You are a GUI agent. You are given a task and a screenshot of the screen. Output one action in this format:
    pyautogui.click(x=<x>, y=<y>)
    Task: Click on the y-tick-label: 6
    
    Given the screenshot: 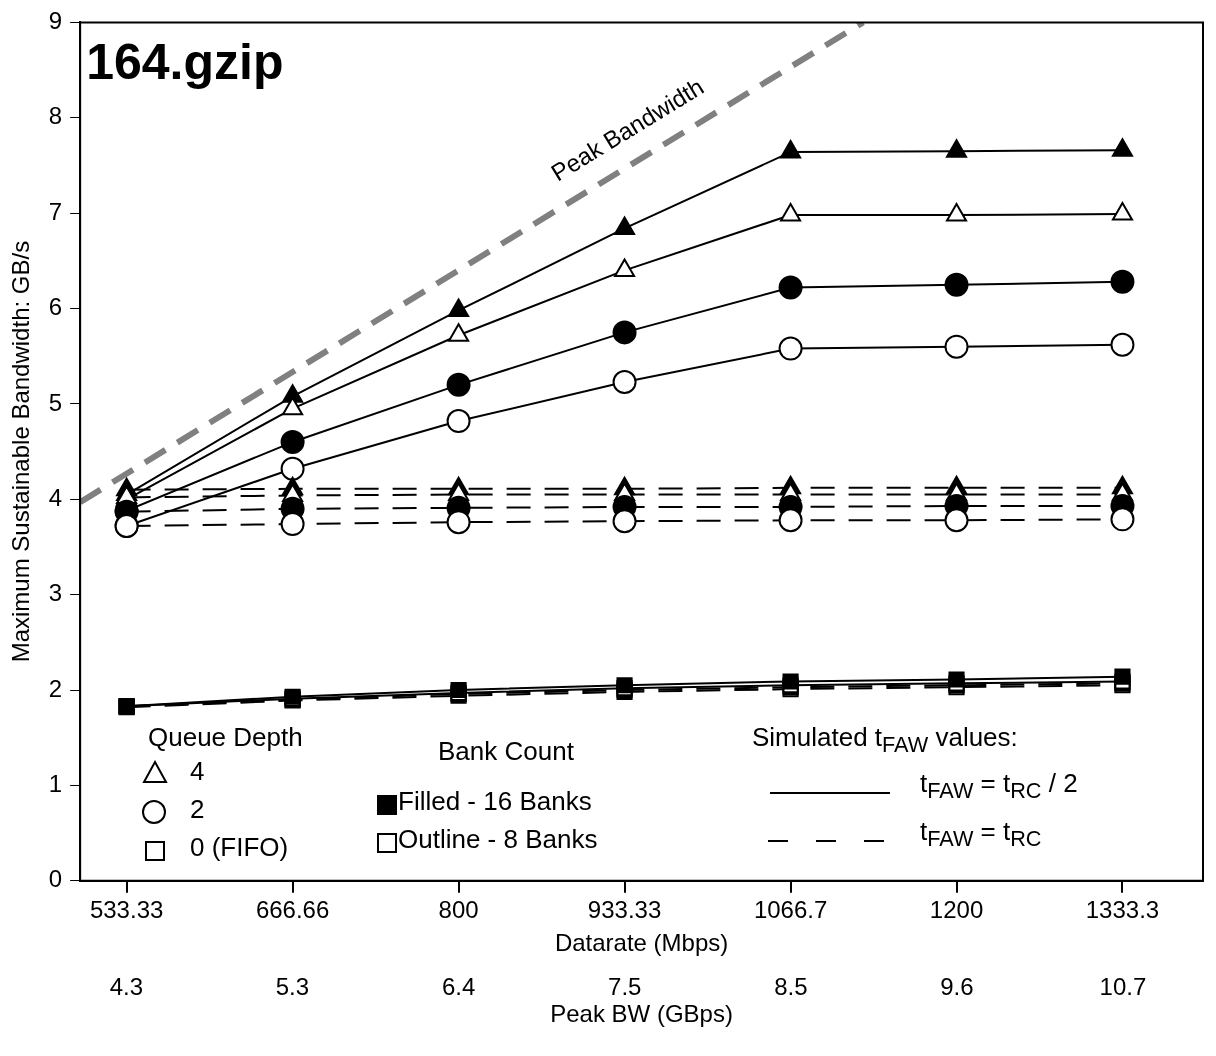 What is the action you would take?
    pyautogui.click(x=55, y=307)
    